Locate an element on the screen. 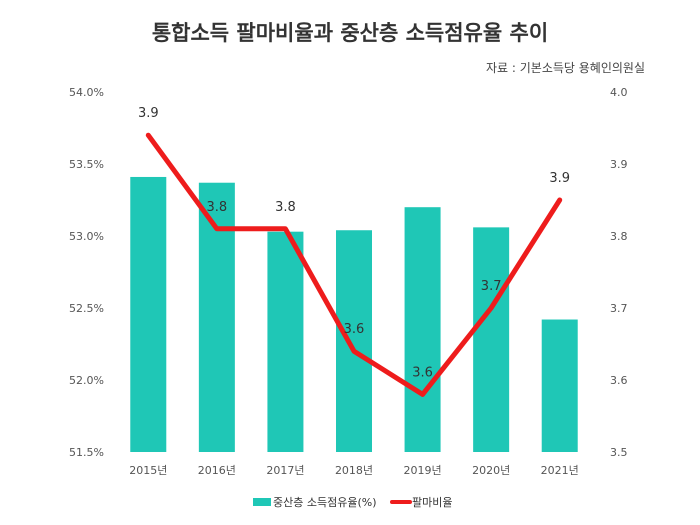 Image resolution: width=700 pixels, height=525 pixels. right-tick-label: 3.8 is located at coordinates (619, 236).